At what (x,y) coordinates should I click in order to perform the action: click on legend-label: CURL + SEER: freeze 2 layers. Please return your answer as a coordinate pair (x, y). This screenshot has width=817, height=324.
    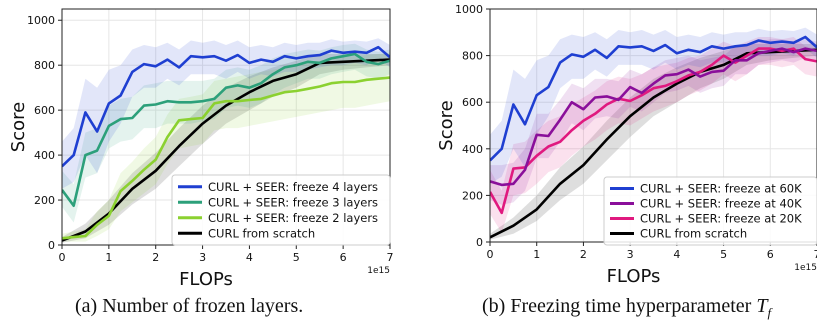
    Looking at the image, I should click on (293, 218).